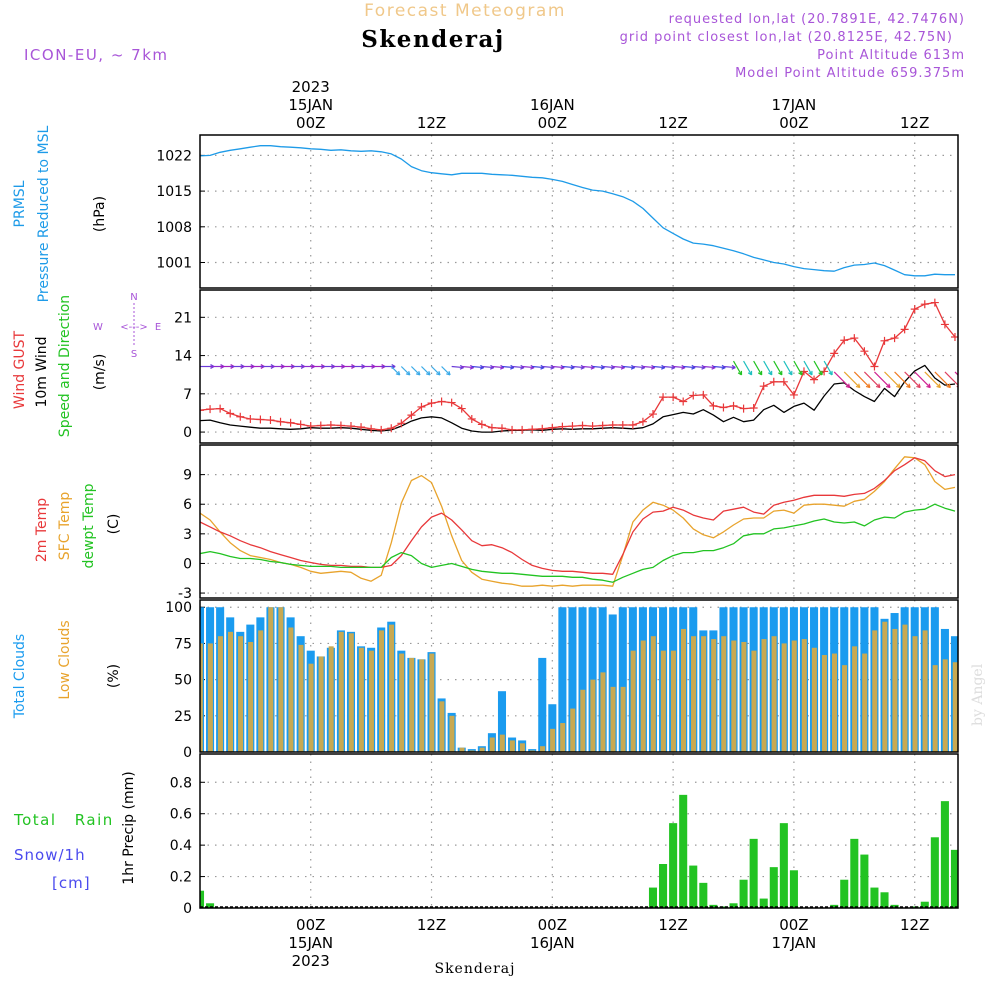 Image resolution: width=1000 pixels, height=1000 pixels. I want to click on compass-north: N, so click(133, 297).